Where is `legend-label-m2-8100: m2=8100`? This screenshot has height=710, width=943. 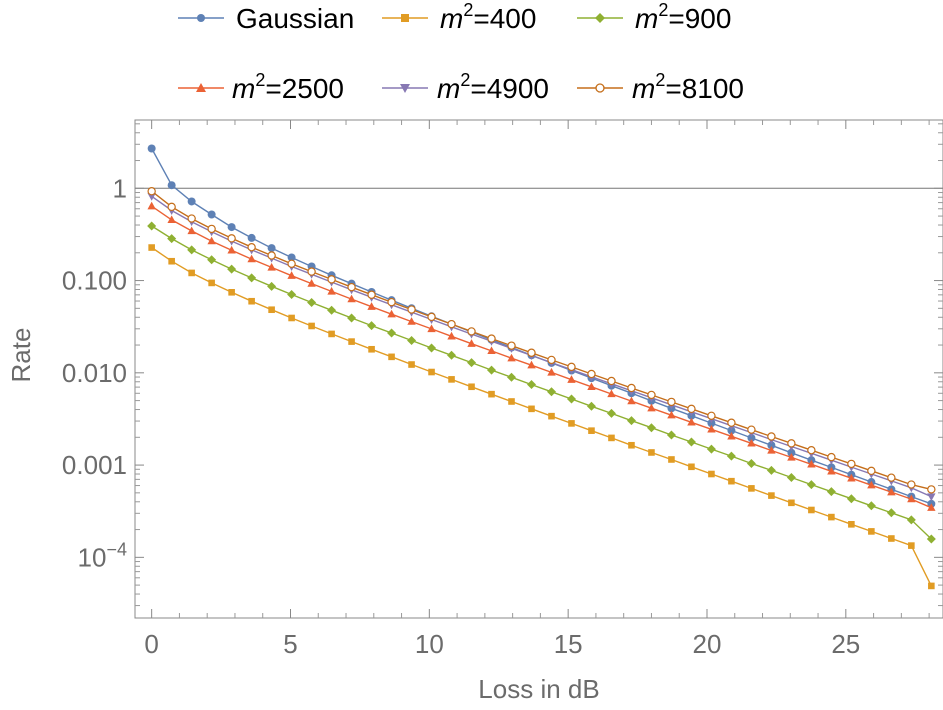 legend-label-m2-8100: m2=8100 is located at coordinates (688, 87).